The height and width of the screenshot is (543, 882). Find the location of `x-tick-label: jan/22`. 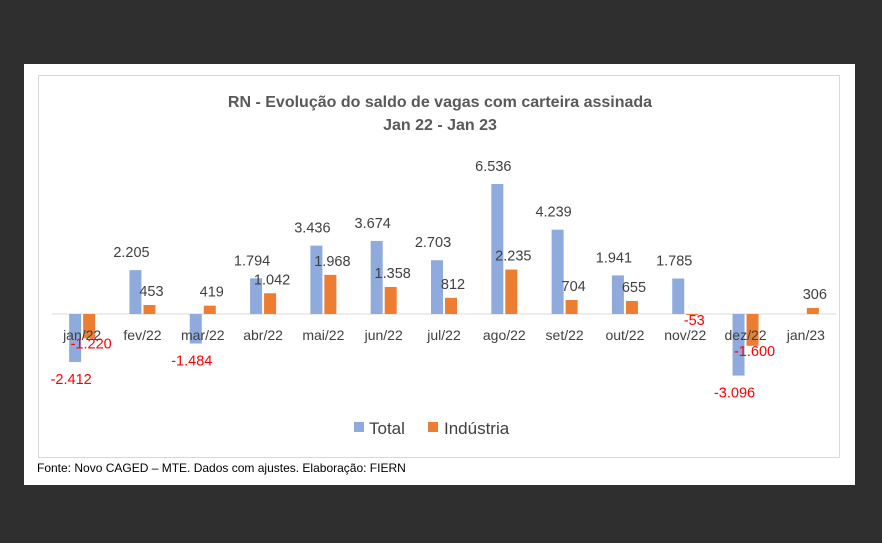

x-tick-label: jan/22 is located at coordinates (81, 335).